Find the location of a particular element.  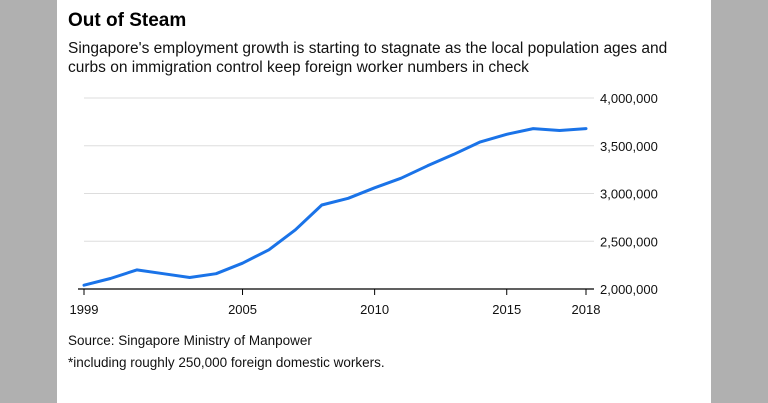

x-tick-label: 2015 is located at coordinates (506, 309).